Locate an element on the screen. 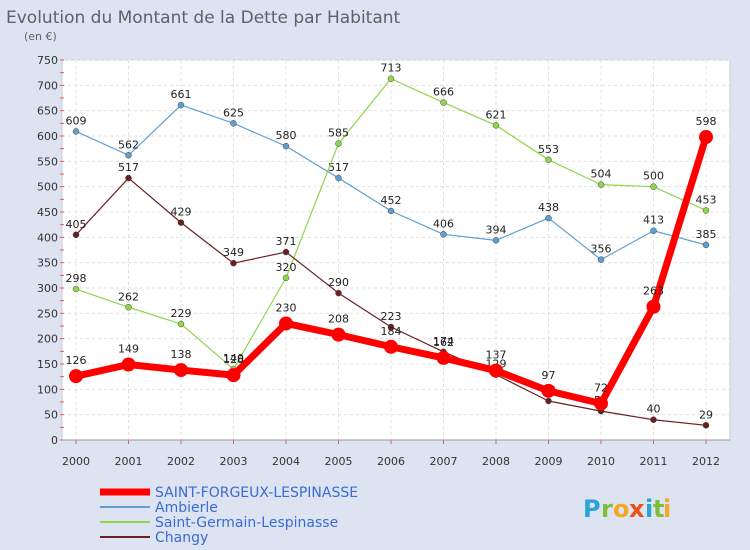 The width and height of the screenshot is (750, 550). data-label-saint-germain-lespinasse: 585 is located at coordinates (338, 133).